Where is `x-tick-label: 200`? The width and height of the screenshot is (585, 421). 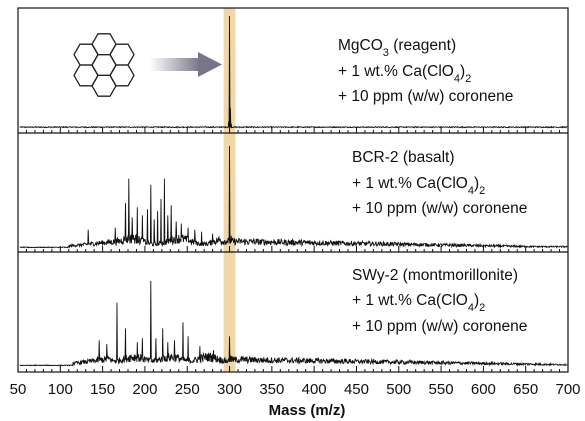 x-tick-label: 200 is located at coordinates (144, 389).